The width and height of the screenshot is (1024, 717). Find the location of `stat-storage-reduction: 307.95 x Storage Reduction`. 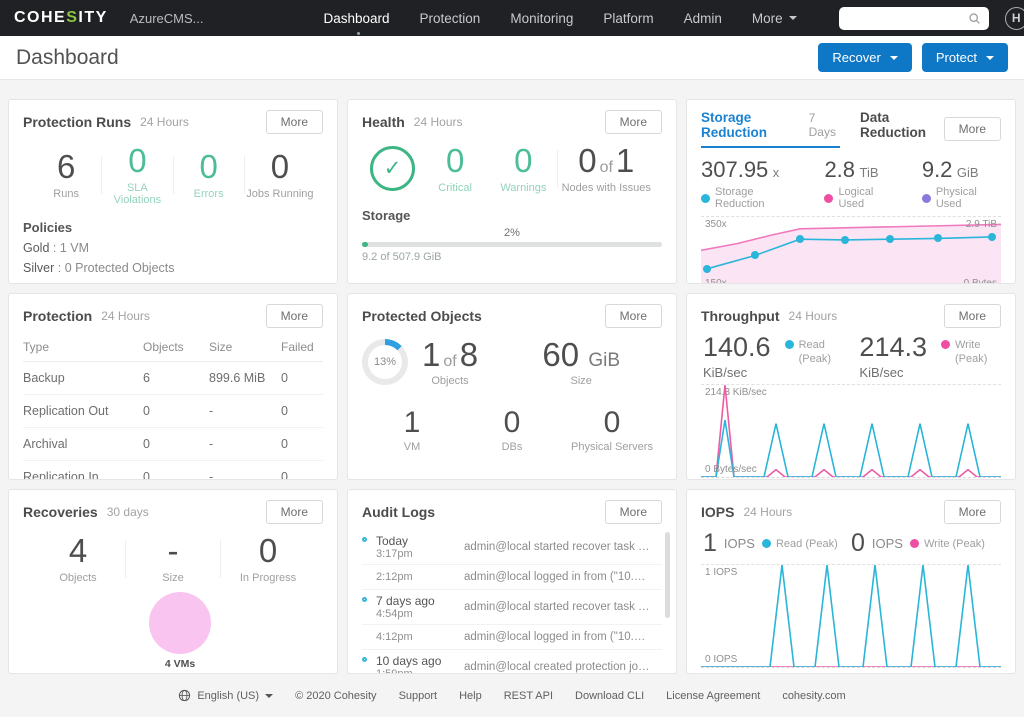

stat-storage-reduction: 307.95 x Storage Reduction is located at coordinates (740, 183).